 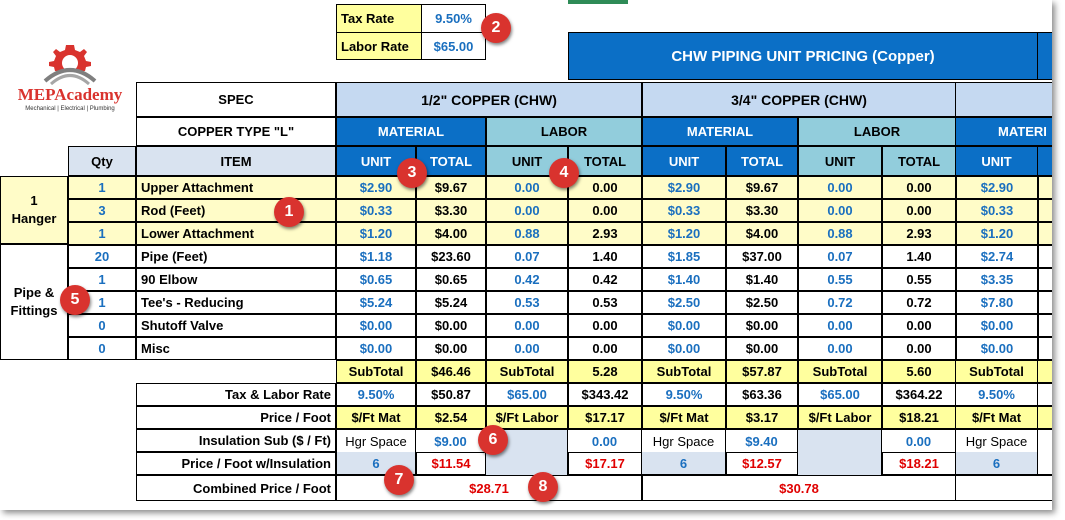 I want to click on item-cell: Tee's - Reducing, so click(x=236, y=302).